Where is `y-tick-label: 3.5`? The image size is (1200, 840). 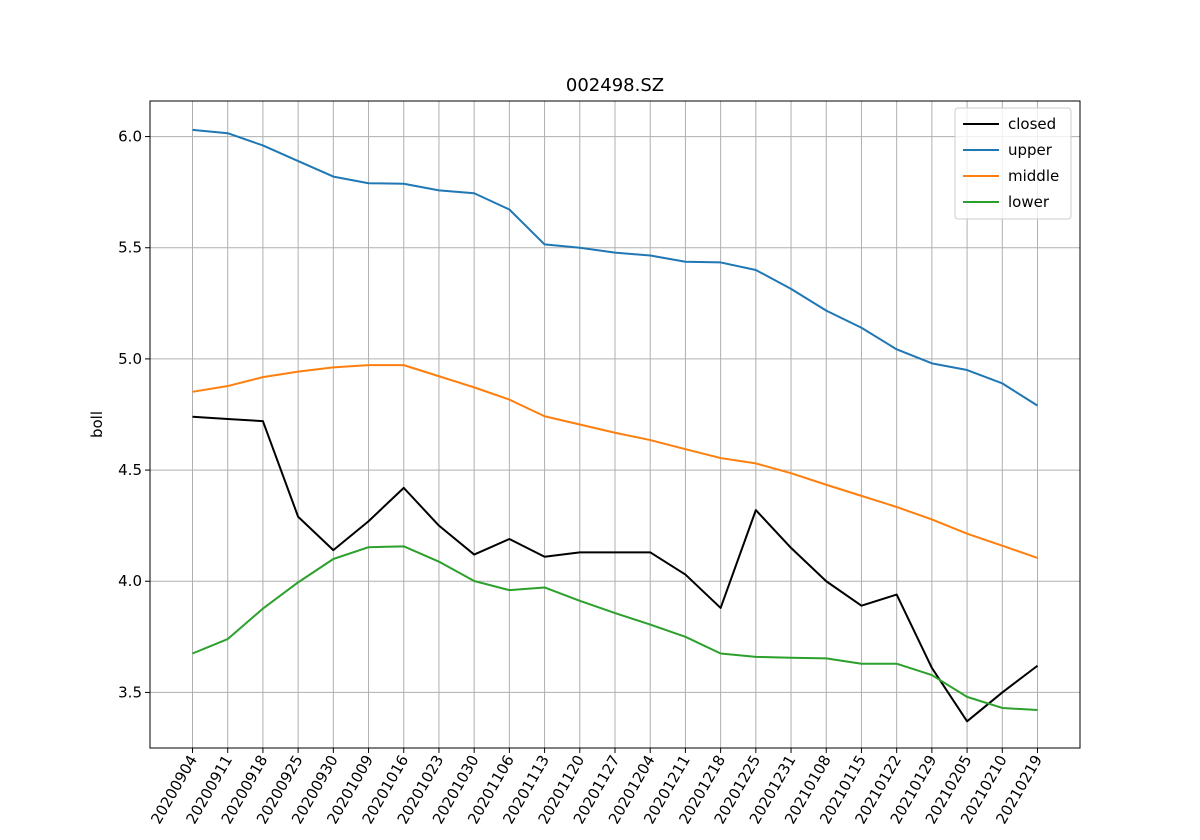
y-tick-label: 3.5 is located at coordinates (130, 692).